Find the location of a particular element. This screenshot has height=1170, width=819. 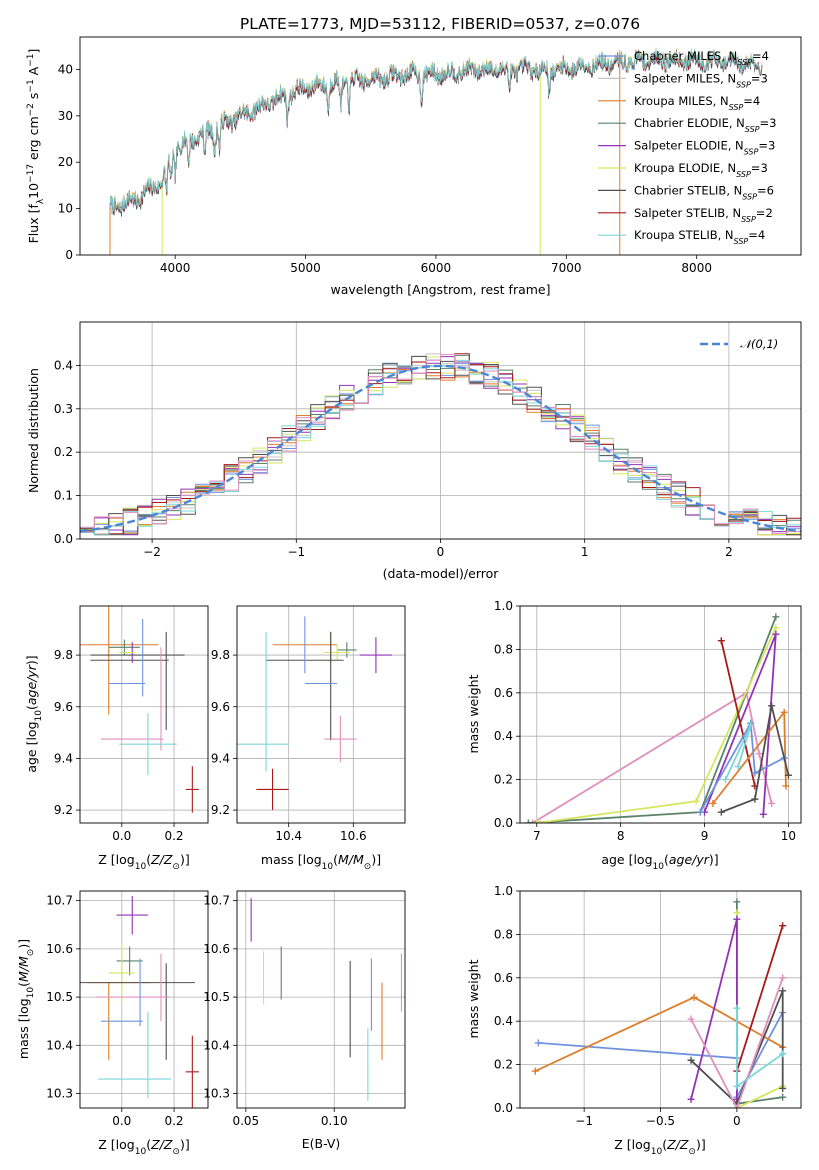

x-tick-label: 4000 is located at coordinates (175, 268).